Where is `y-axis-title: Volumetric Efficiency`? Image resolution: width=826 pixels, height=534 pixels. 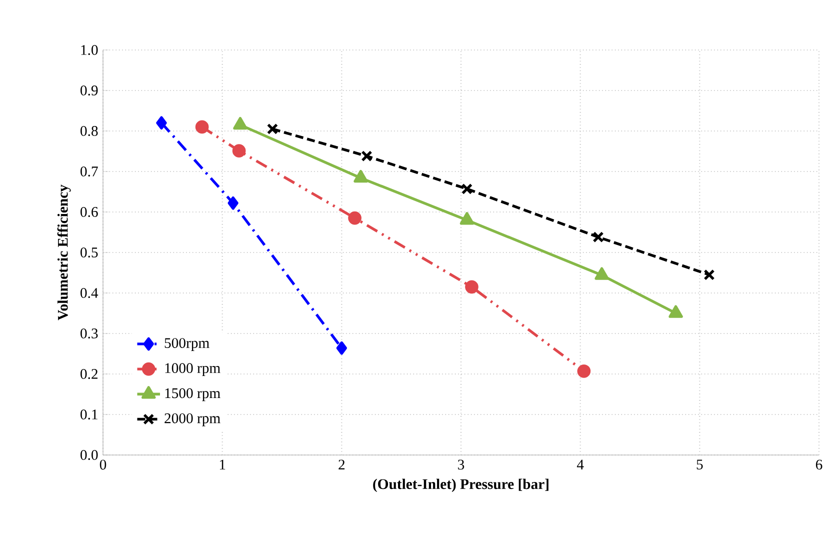
y-axis-title: Volumetric Efficiency is located at coordinates (64, 252).